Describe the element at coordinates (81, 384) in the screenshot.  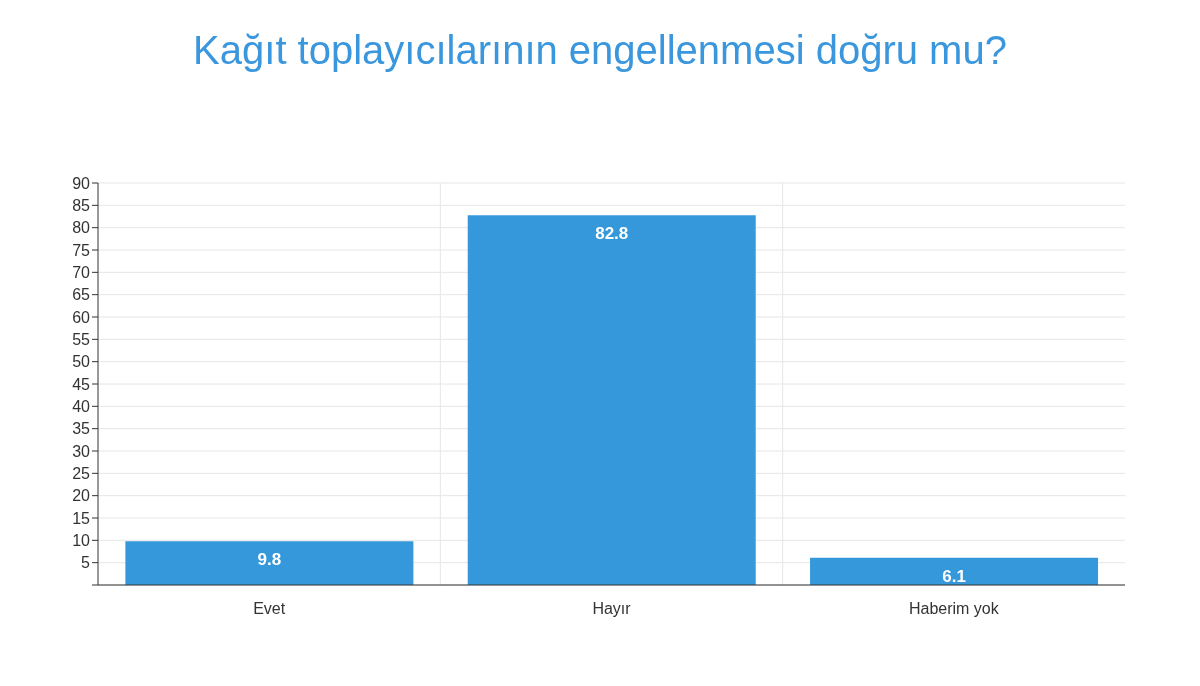
I see `y-tick-label: 45` at that location.